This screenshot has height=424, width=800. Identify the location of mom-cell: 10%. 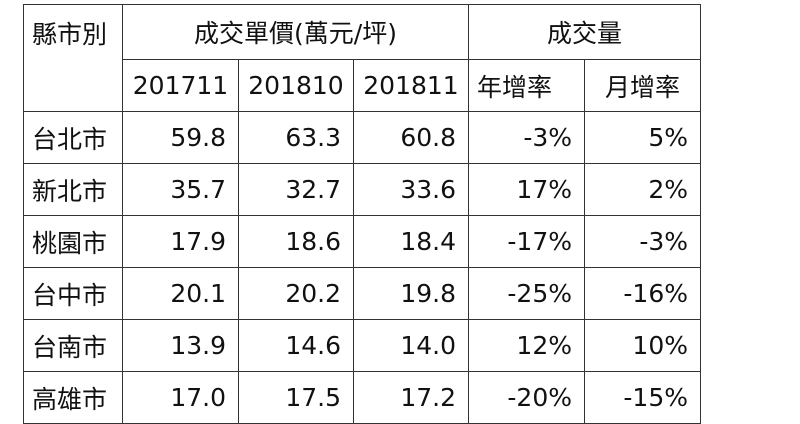
(642, 345).